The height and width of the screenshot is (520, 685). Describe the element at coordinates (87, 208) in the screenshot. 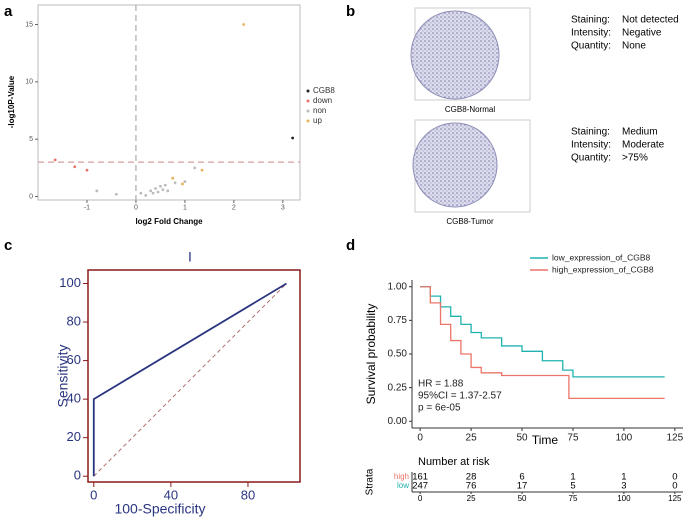

I see `x-tick-label: -1` at that location.